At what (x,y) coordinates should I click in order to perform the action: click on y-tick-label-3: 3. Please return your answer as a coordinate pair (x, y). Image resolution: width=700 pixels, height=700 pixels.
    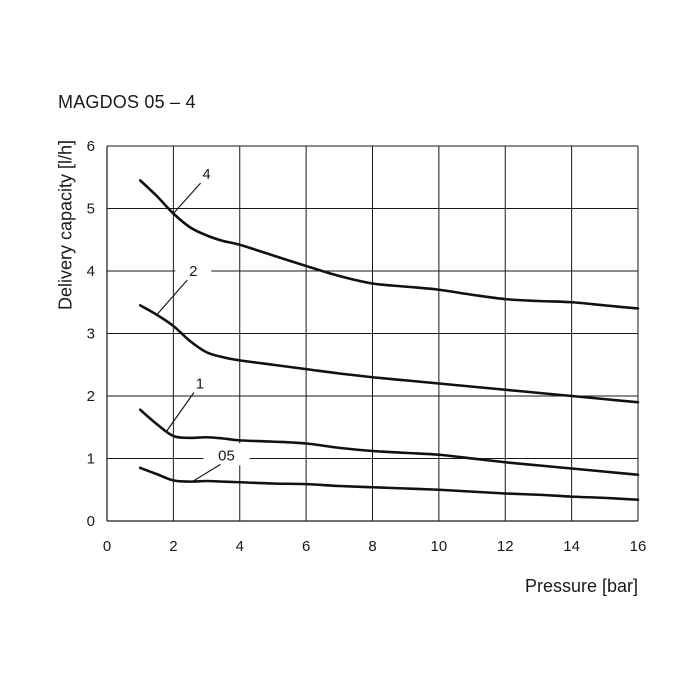
    Looking at the image, I should click on (91, 334).